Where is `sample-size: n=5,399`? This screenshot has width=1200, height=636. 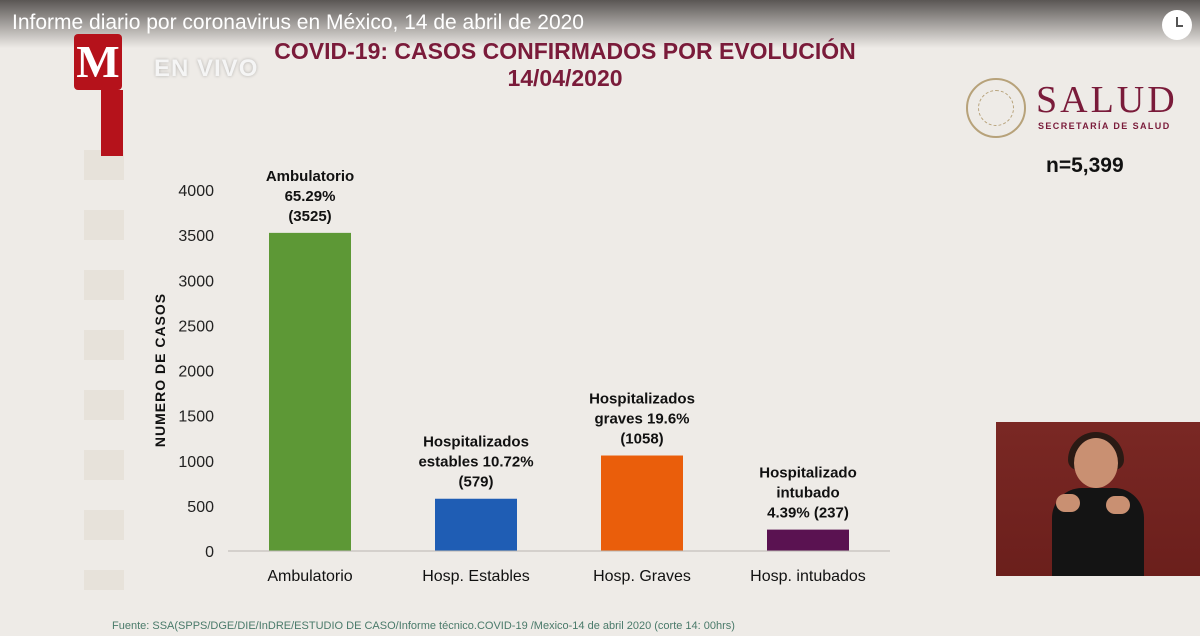 sample-size: n=5,399 is located at coordinates (1085, 165).